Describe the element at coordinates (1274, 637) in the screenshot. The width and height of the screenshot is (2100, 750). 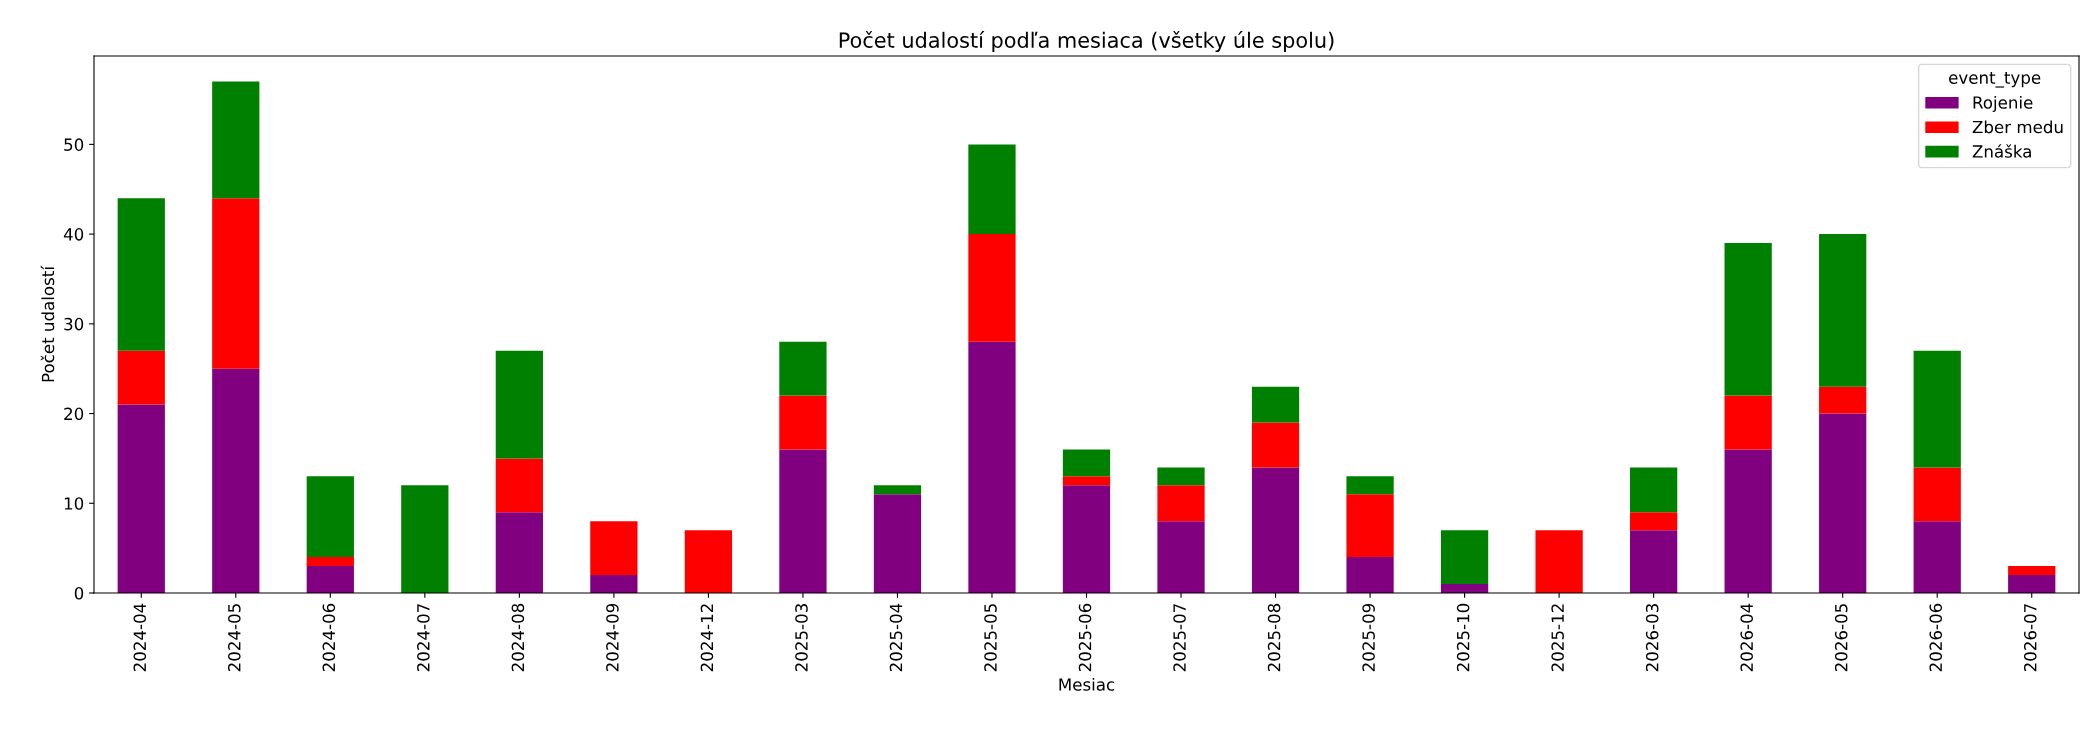
I see `x-tick-label: 2025-08` at that location.